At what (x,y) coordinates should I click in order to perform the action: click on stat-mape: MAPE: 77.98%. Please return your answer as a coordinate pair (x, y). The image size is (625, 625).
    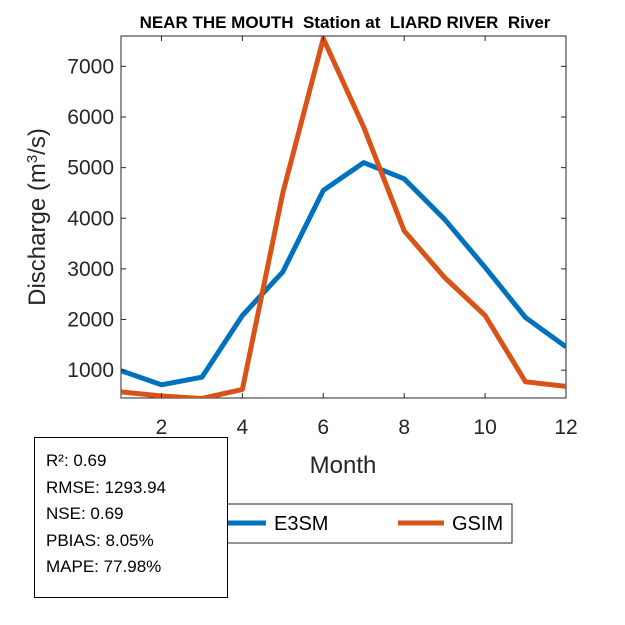
    Looking at the image, I should click on (104, 566).